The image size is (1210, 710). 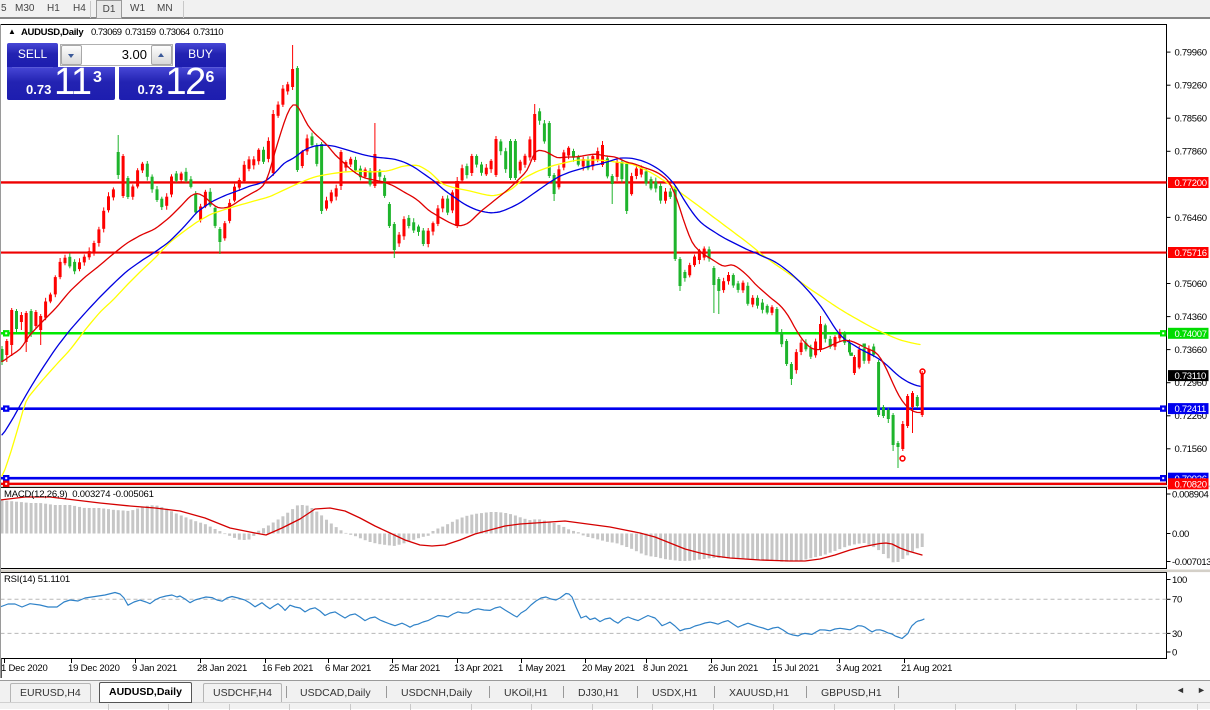 I want to click on svg-text: 0.77860, so click(x=1191, y=152).